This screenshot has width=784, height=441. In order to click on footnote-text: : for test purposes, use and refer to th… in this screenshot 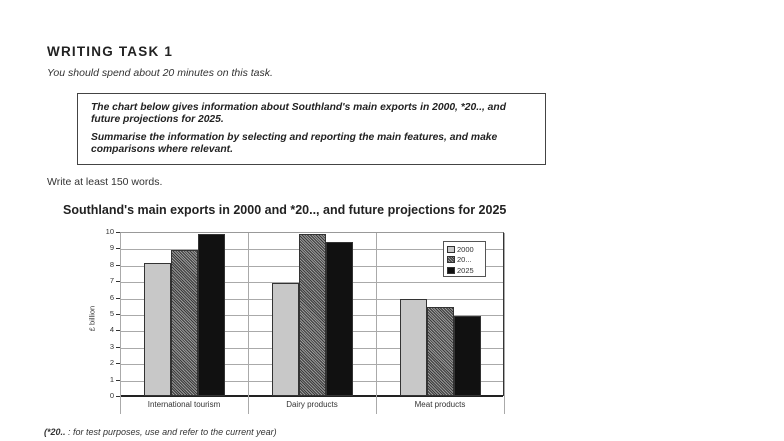, I will do `click(171, 432)`.